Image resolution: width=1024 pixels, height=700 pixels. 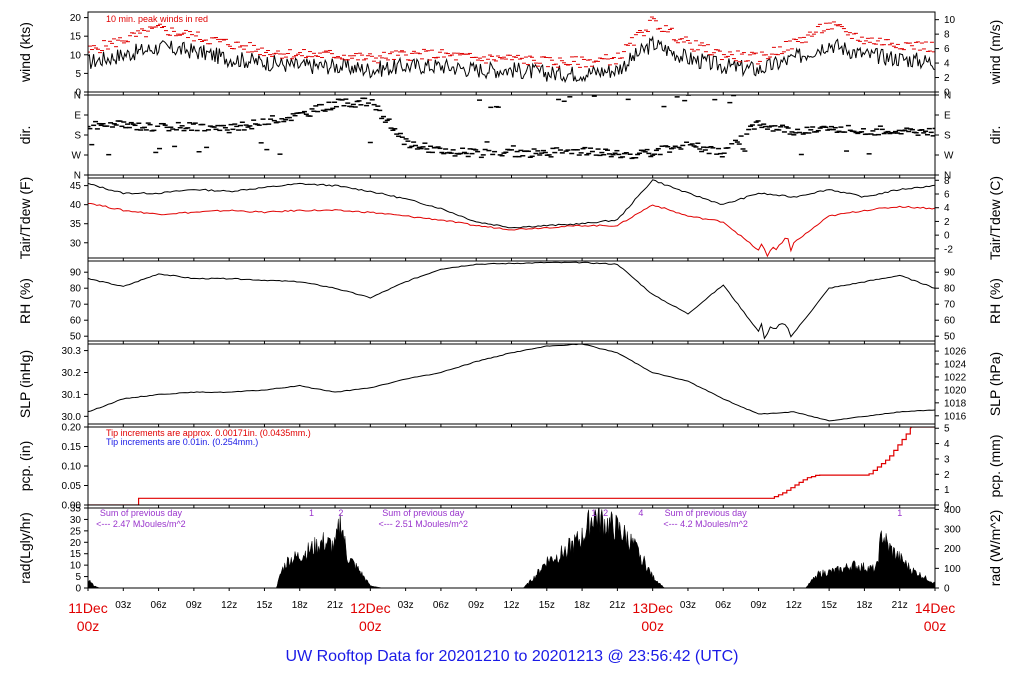 I want to click on left-tick-label: 20, so click(x=76, y=543).